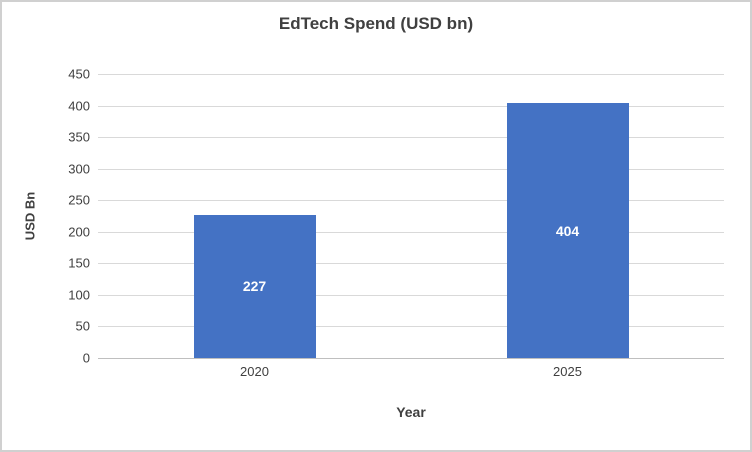 The height and width of the screenshot is (452, 752). What do you see at coordinates (79, 263) in the screenshot?
I see `y-tick-label: 150` at bounding box center [79, 263].